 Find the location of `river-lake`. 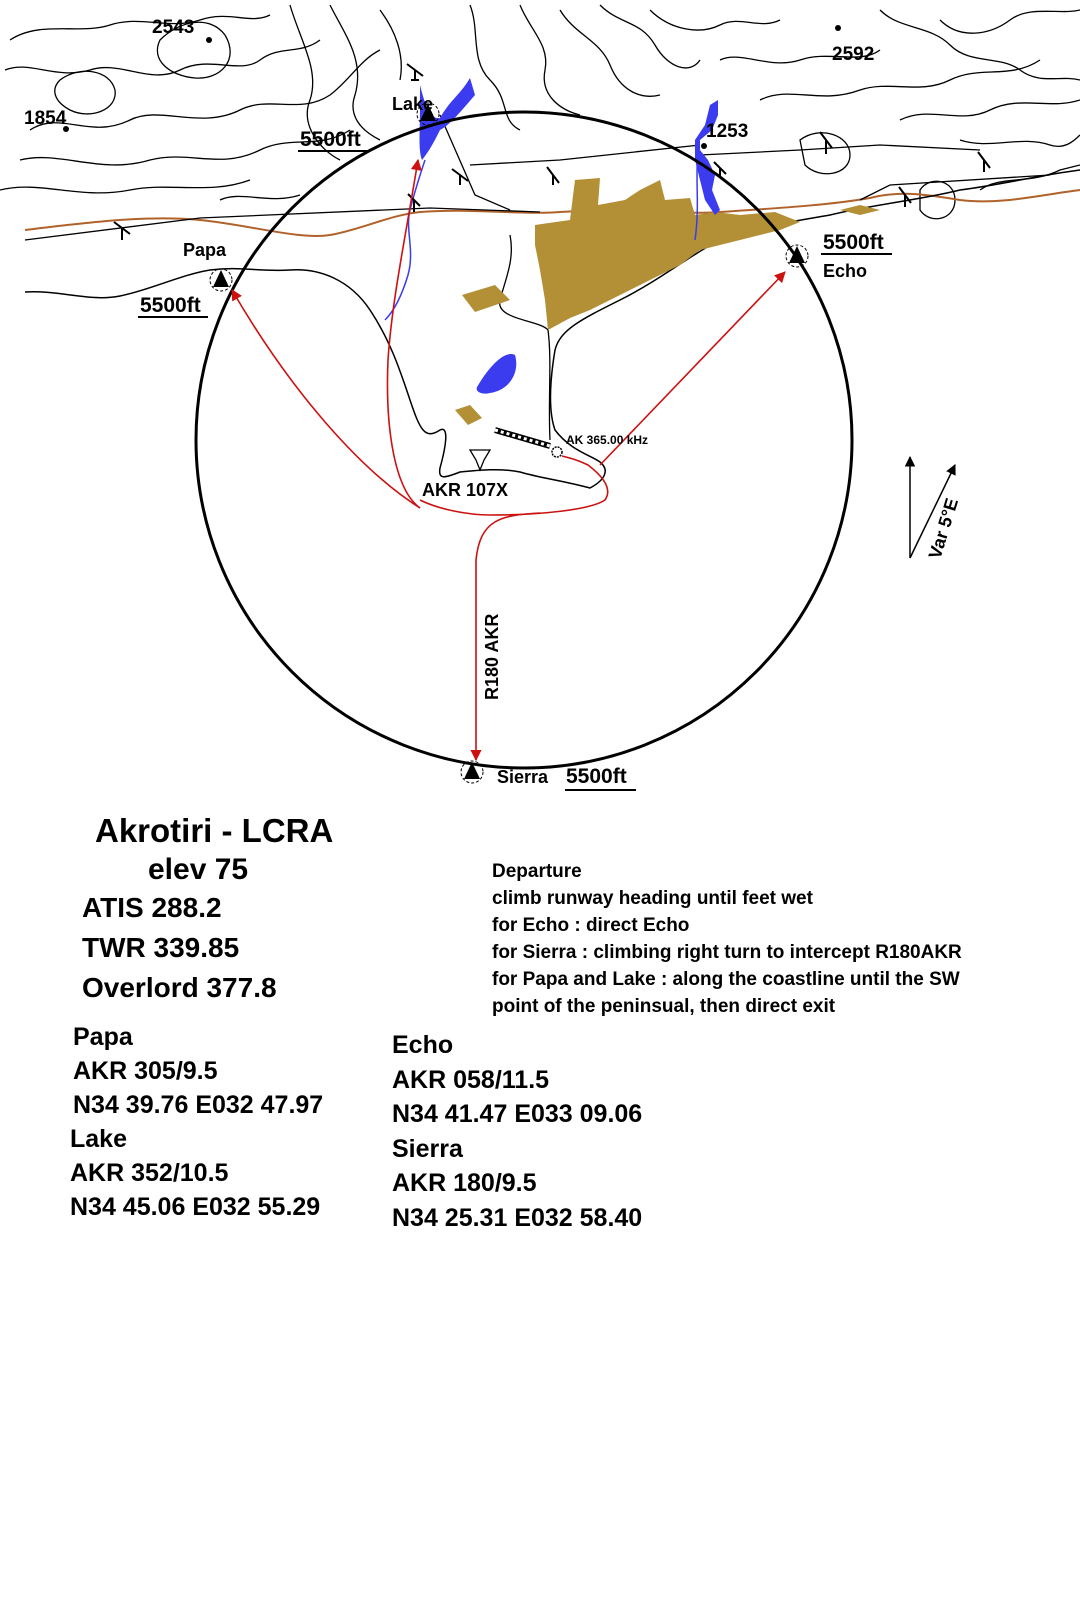

river-lake is located at coordinates (405, 240).